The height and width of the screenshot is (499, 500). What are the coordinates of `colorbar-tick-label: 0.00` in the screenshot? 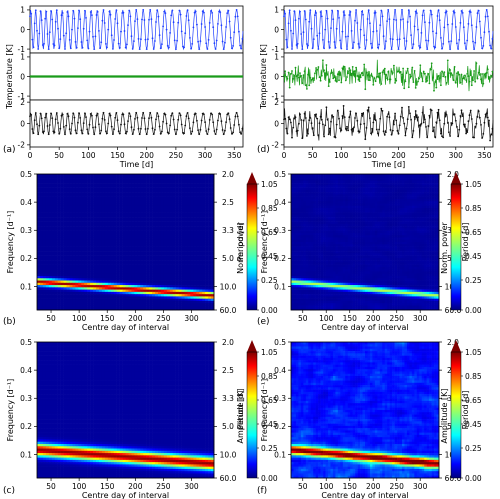 It's located at (269, 310).